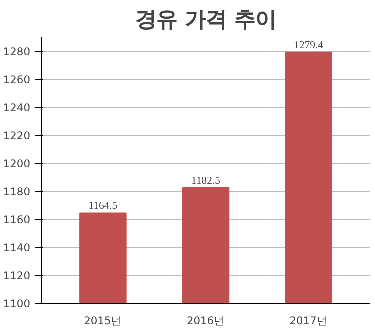 The width and height of the screenshot is (375, 330). What do you see at coordinates (17, 52) in the screenshot?
I see `y-tick-label: 1280` at bounding box center [17, 52].